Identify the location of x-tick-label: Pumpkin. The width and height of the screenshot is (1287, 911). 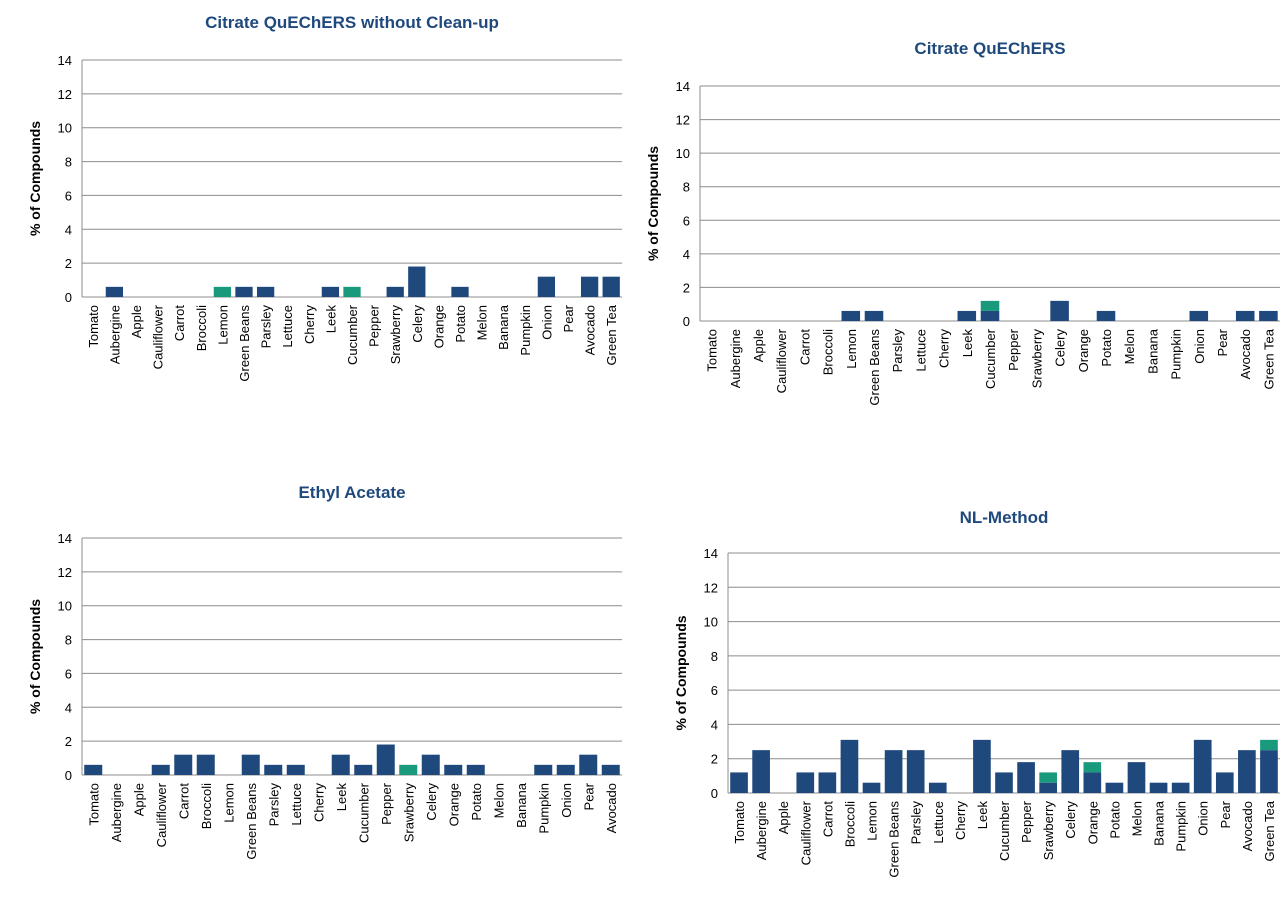
(1176, 354).